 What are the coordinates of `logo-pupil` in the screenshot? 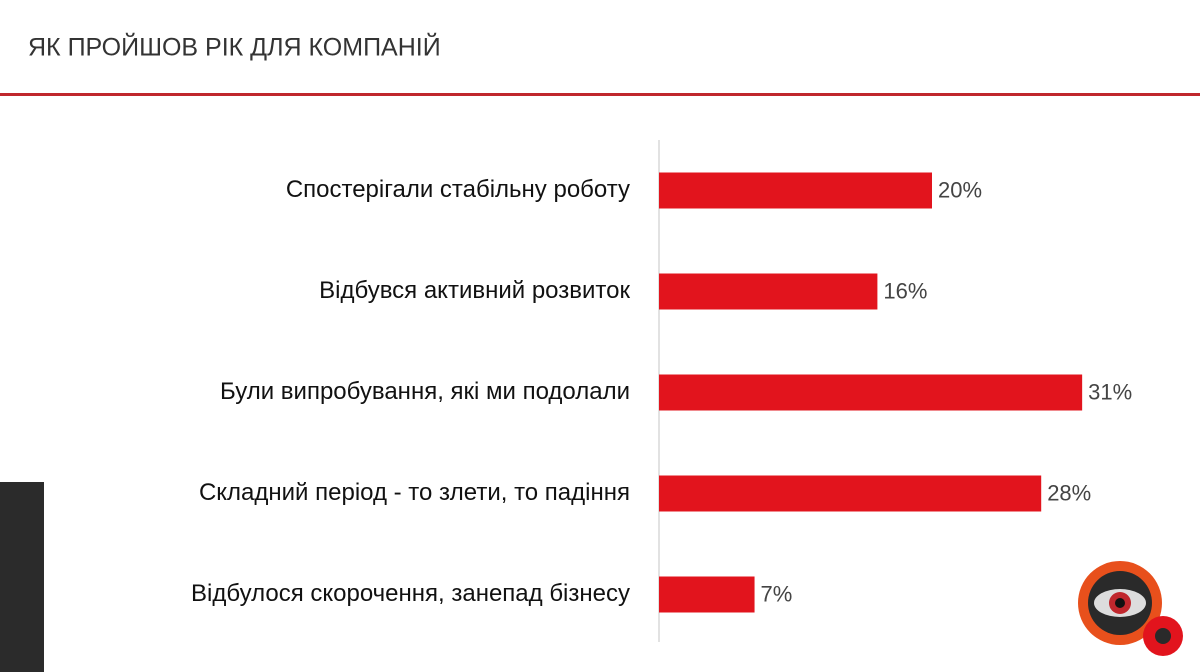 It's located at (1120, 603).